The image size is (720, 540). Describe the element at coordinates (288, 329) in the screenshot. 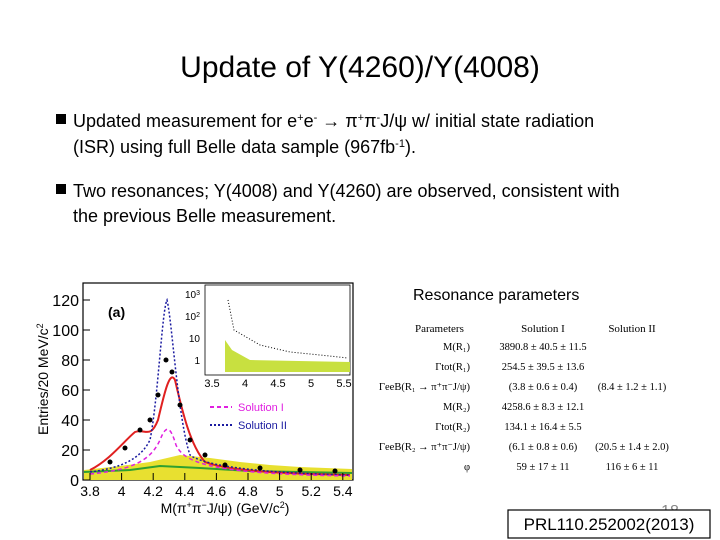

I see `inset-points` at that location.